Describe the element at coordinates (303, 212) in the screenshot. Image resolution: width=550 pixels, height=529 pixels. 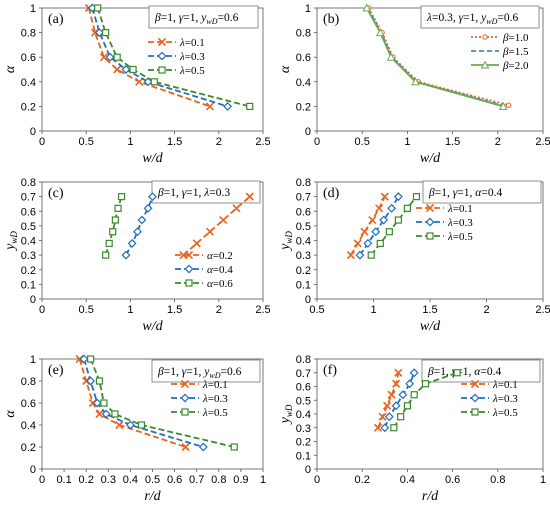
I see `y-tick-label: 0.6` at that location.